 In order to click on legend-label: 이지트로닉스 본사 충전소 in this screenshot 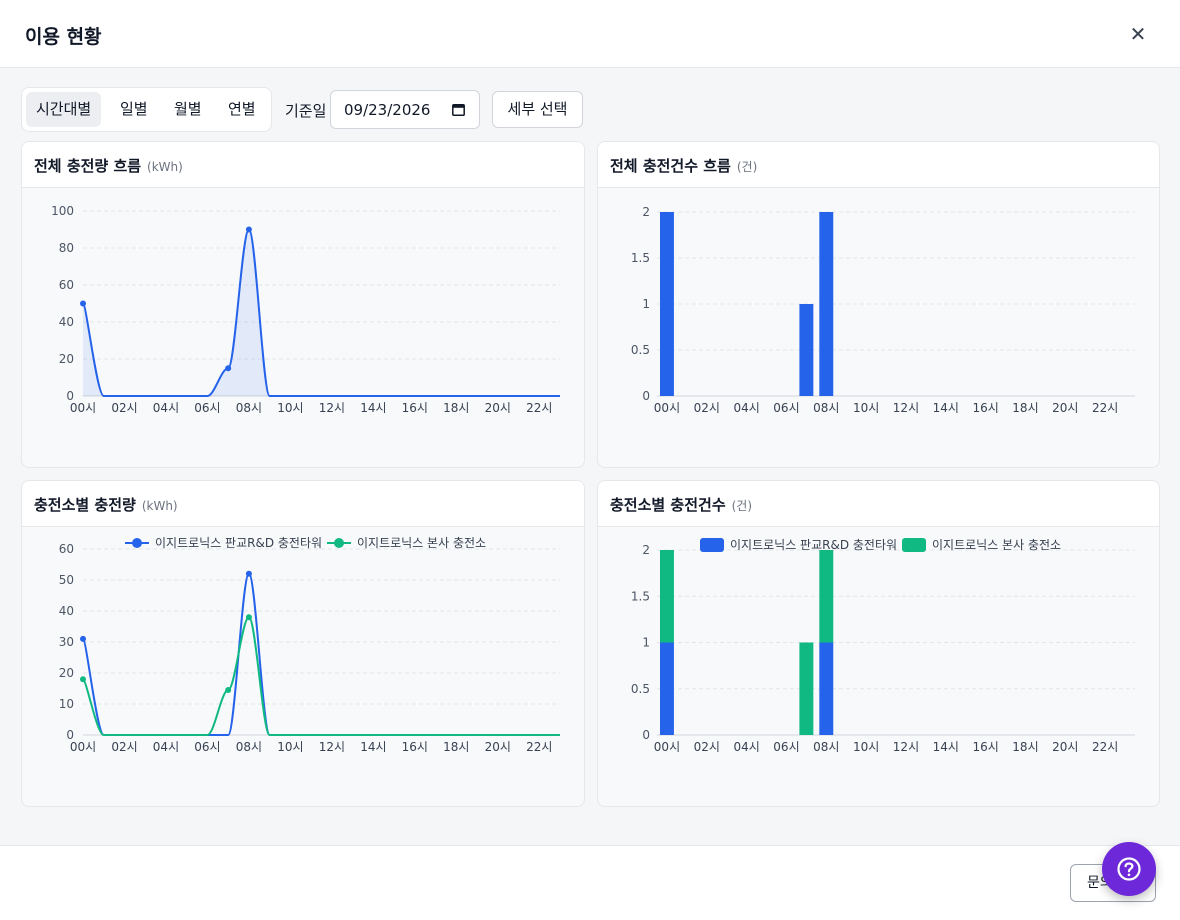, I will do `click(996, 545)`.